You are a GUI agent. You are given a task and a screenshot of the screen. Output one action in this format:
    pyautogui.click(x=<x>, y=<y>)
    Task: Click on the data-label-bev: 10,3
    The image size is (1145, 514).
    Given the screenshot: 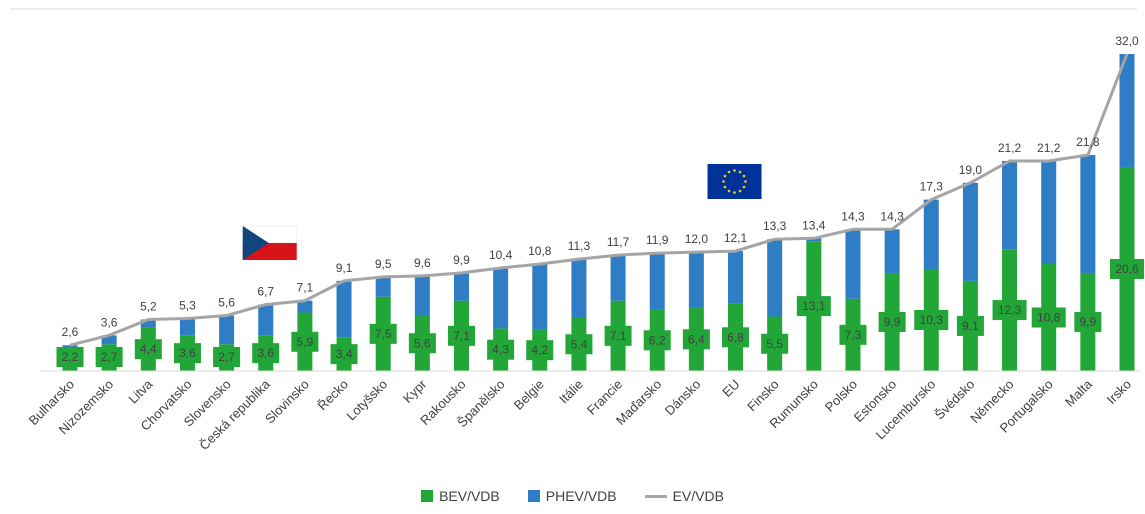 What is the action you would take?
    pyautogui.click(x=932, y=320)
    